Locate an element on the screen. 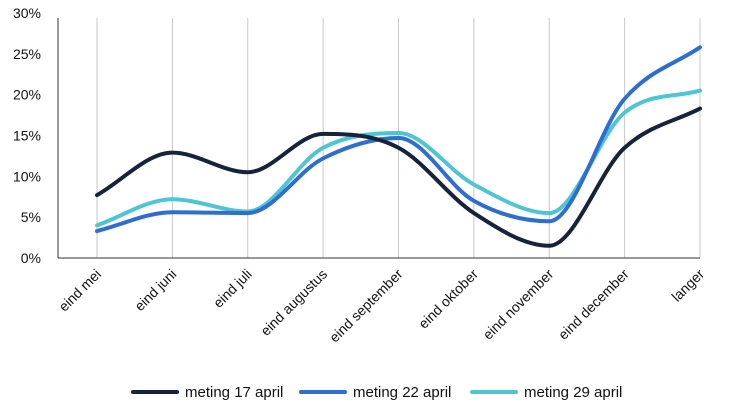 The height and width of the screenshot is (416, 750). legend-label-meting-17-april: meting 17 april is located at coordinates (234, 392).